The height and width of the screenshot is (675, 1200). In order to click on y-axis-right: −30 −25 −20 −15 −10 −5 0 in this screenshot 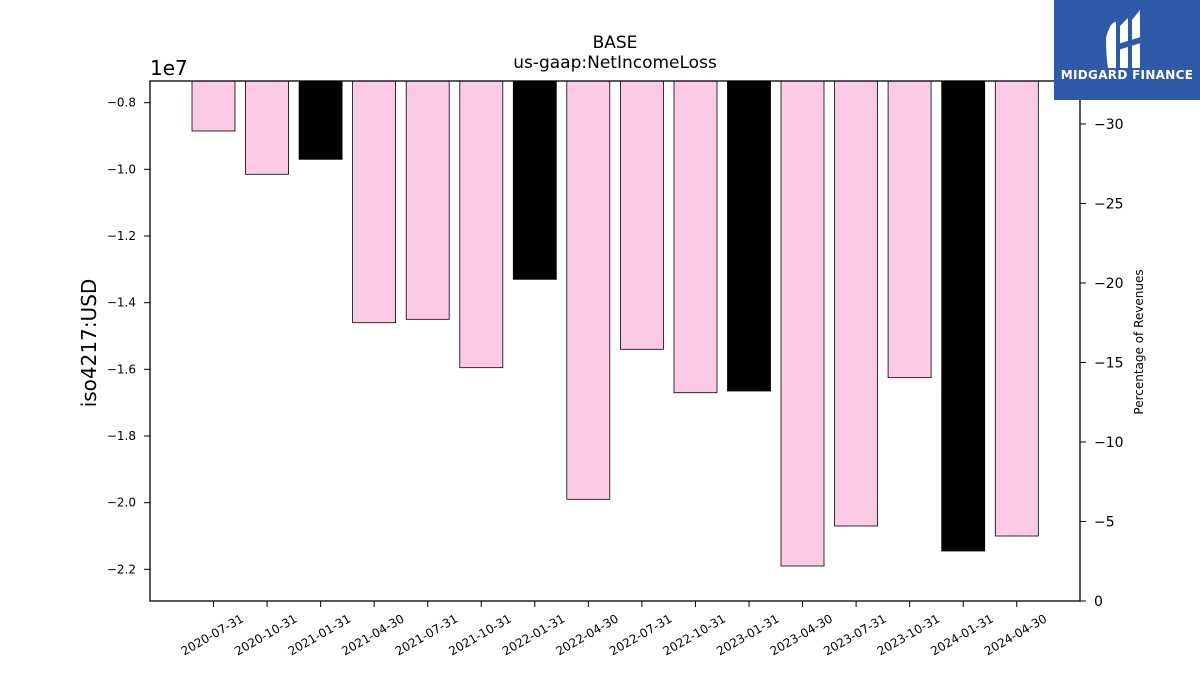, I will do `click(1102, 363)`.